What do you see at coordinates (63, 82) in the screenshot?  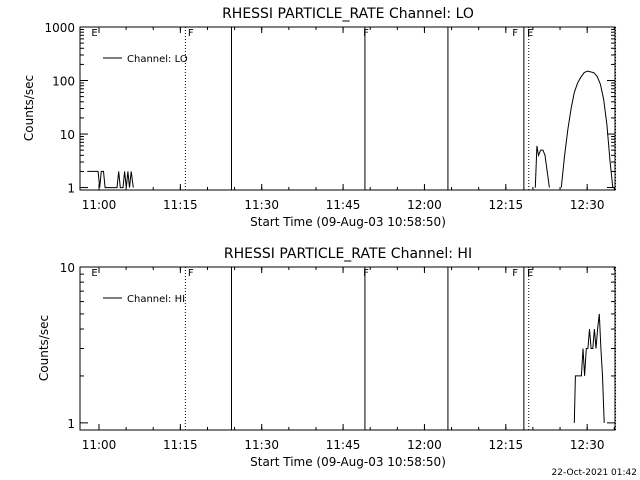 I see `lo-y-tick-label: 100` at bounding box center [63, 82].